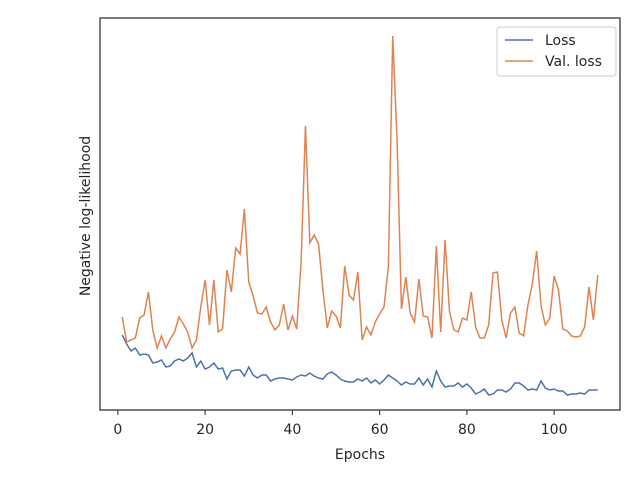 This screenshot has height=484, width=640. I want to click on x-tick-label: 100, so click(554, 430).